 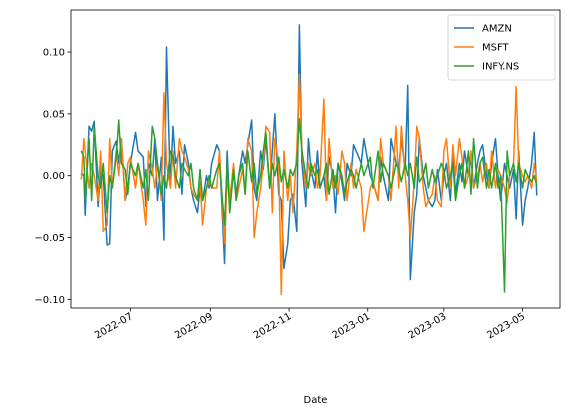 I want to click on y-tick-label: −0.05, so click(x=49, y=238).